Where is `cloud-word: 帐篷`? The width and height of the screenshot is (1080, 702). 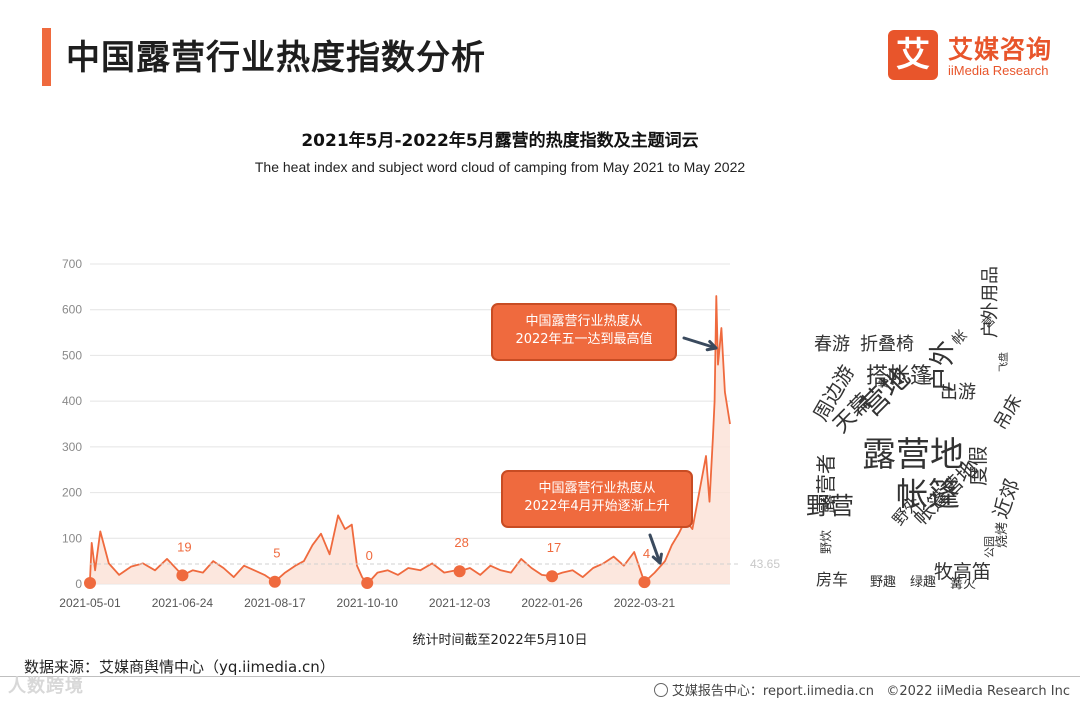
cloud-word: 帐篷 is located at coordinates (928, 494).